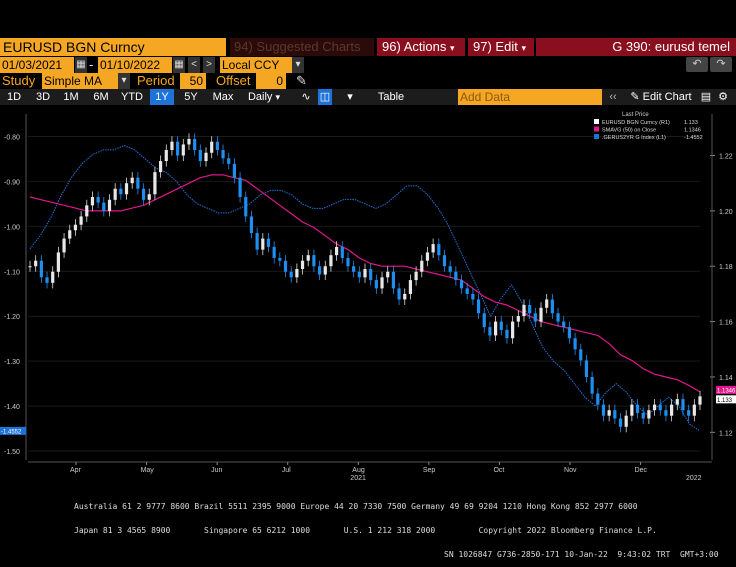 This screenshot has height=567, width=736. Describe the element at coordinates (80, 81) in the screenshot. I see `study-select: Simple MA` at that location.